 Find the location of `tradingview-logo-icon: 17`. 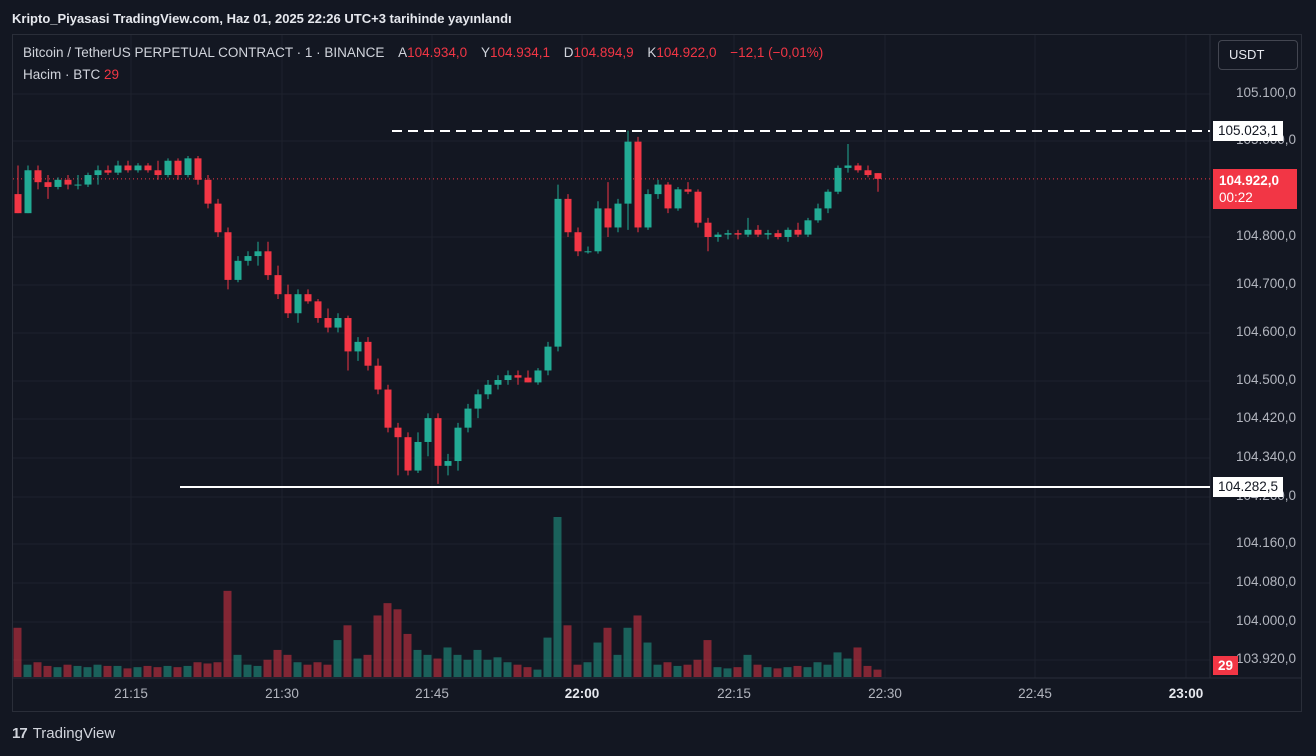

tradingview-logo-icon: 17 is located at coordinates (20, 733).